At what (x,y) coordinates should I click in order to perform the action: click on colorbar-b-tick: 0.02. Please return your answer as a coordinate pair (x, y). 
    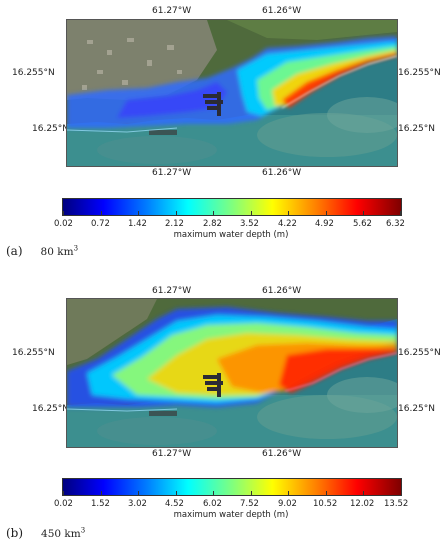
    Looking at the image, I should click on (63, 504).